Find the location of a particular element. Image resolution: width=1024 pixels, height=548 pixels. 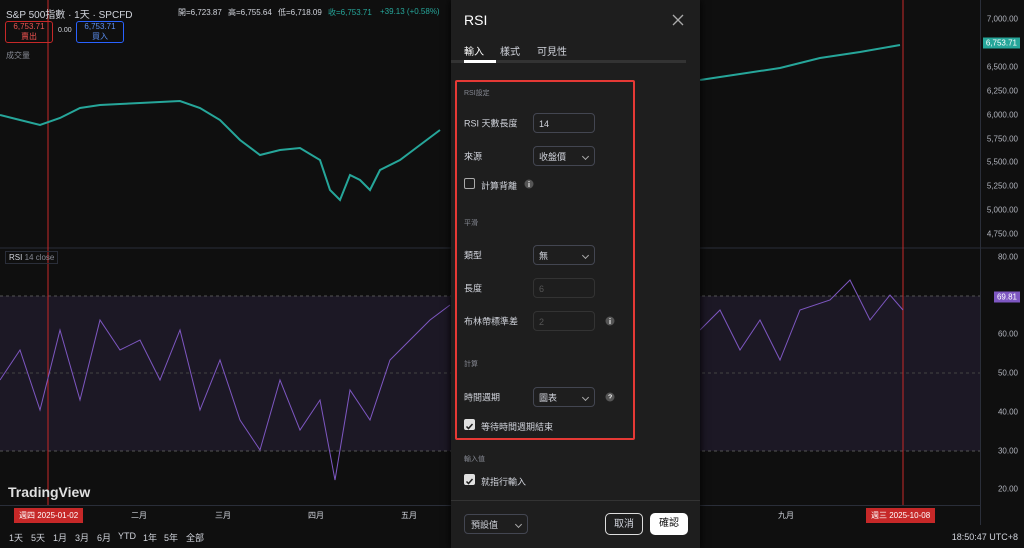

tab: 樣式 is located at coordinates (510, 52).